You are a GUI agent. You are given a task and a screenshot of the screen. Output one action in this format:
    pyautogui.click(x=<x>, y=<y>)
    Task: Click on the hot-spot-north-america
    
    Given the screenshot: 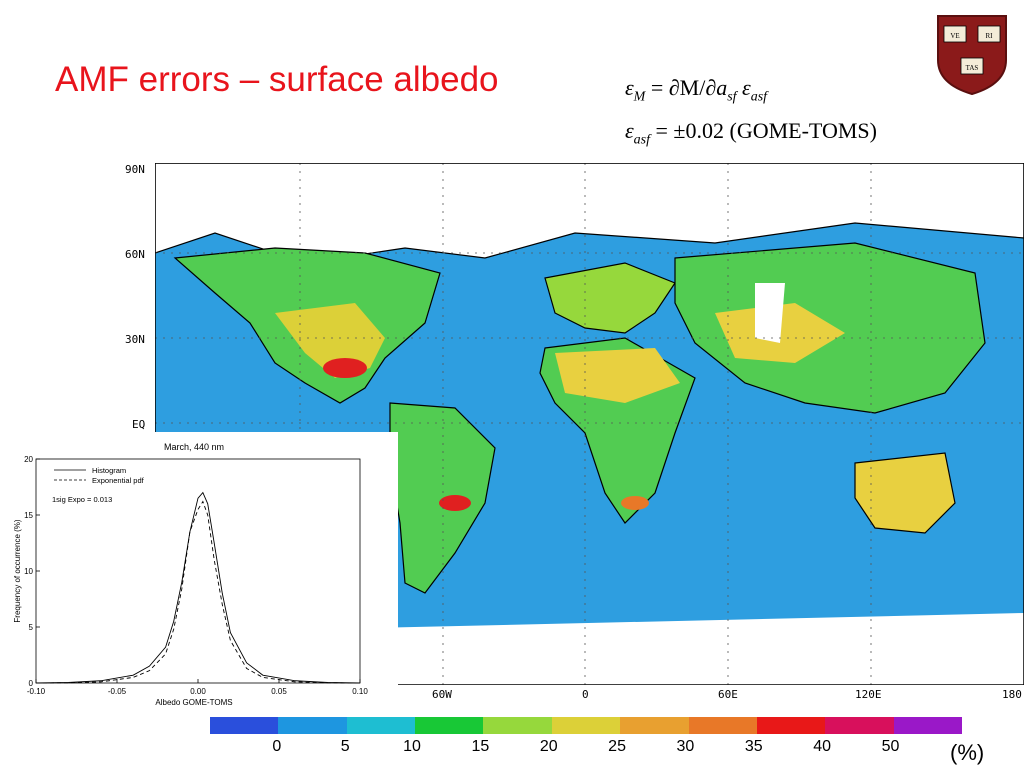 What is the action you would take?
    pyautogui.click(x=345, y=368)
    